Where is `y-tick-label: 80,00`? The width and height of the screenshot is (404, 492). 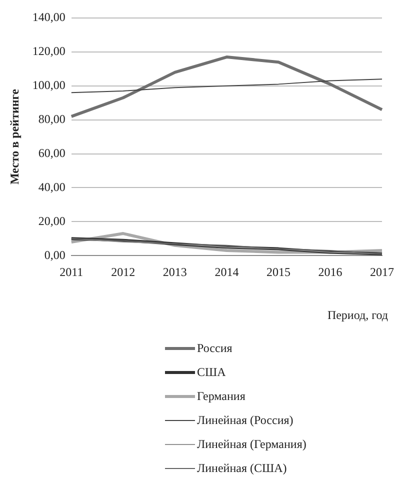 y-tick-label: 80,00 is located at coordinates (52, 119).